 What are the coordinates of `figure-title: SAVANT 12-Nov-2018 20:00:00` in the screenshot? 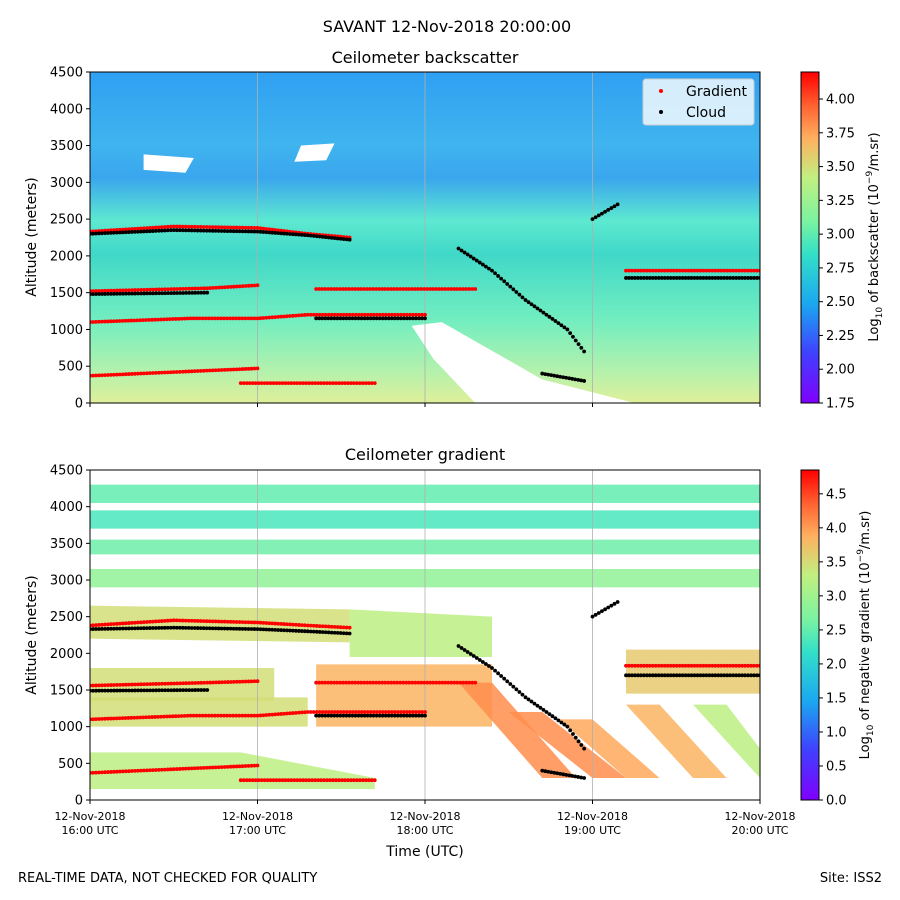 It's located at (447, 26).